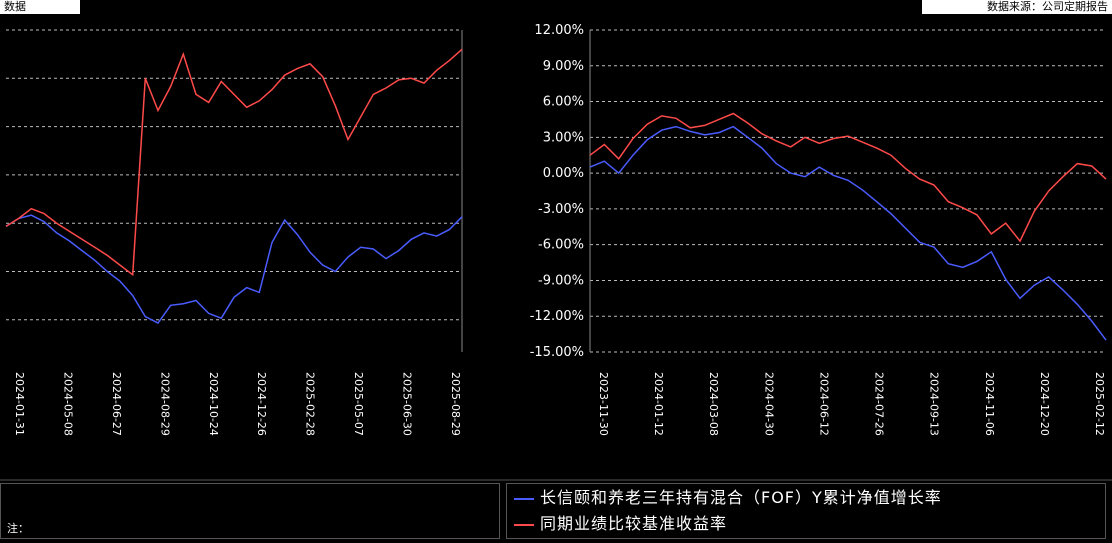 This screenshot has width=1112, height=543. I want to click on left-x-tick-label: 2024-05-08, so click(67, 404).